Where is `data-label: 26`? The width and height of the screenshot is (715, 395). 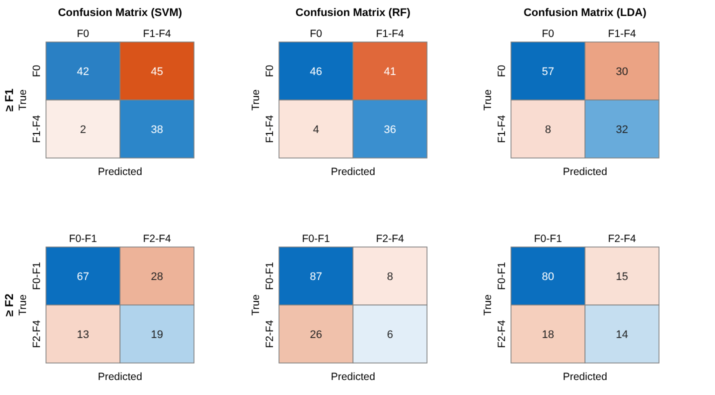
data-label: 26 is located at coordinates (316, 334).